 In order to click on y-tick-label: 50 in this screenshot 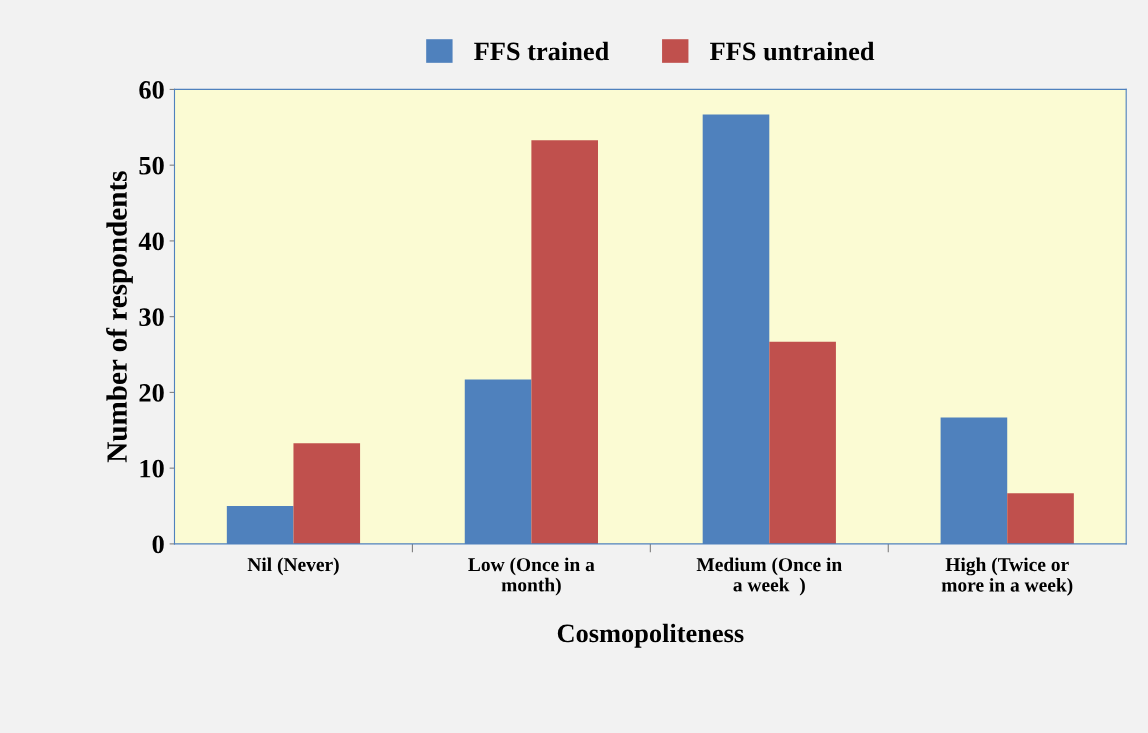, I will do `click(151, 165)`.